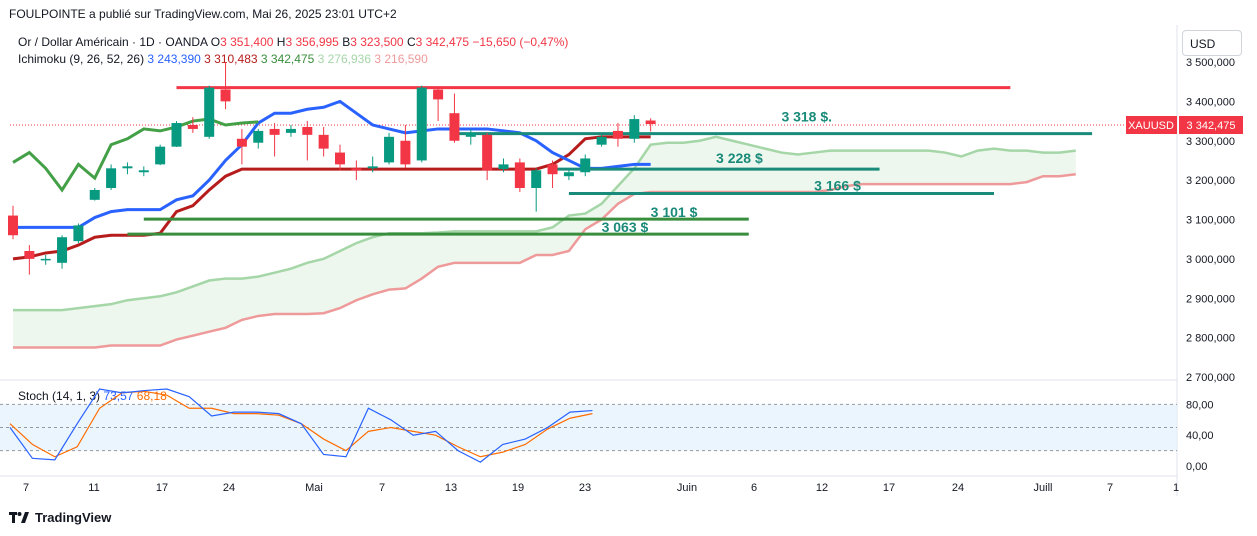 The height and width of the screenshot is (536, 1257). What do you see at coordinates (754, 488) in the screenshot?
I see `time-tick-label: 6` at bounding box center [754, 488].